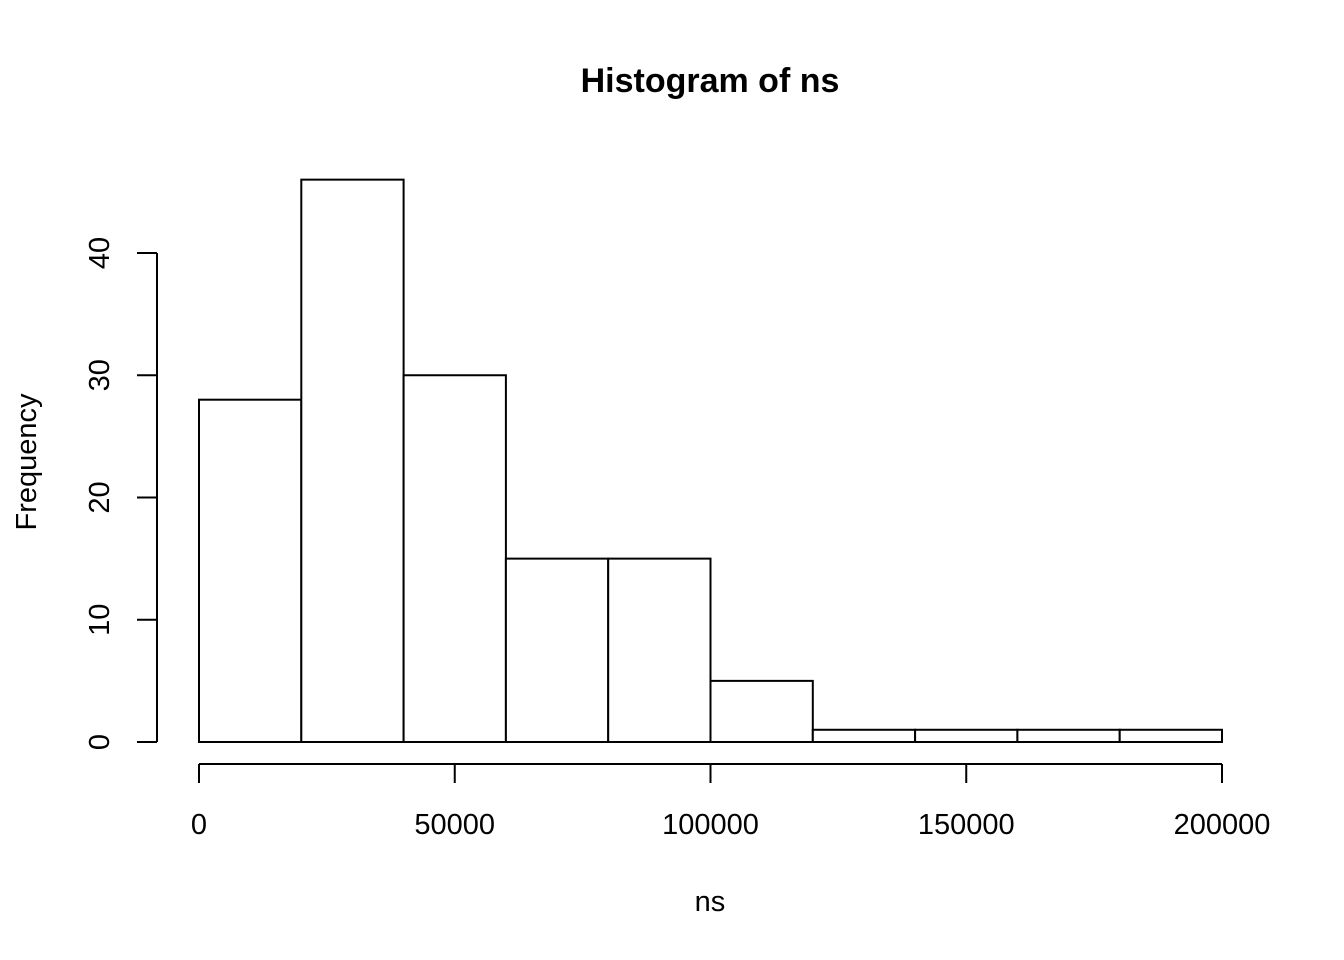 The width and height of the screenshot is (1344, 960). What do you see at coordinates (454, 825) in the screenshot?
I see `x-tick-label-1: 50000` at bounding box center [454, 825].